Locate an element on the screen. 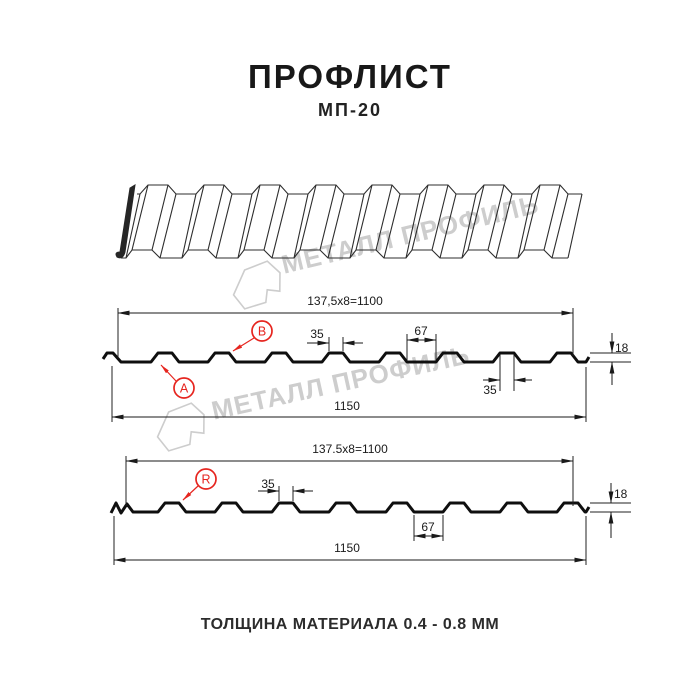 Image resolution: width=700 pixels, height=700 pixels. dim-valley-width-reverse: 67 is located at coordinates (428, 527).